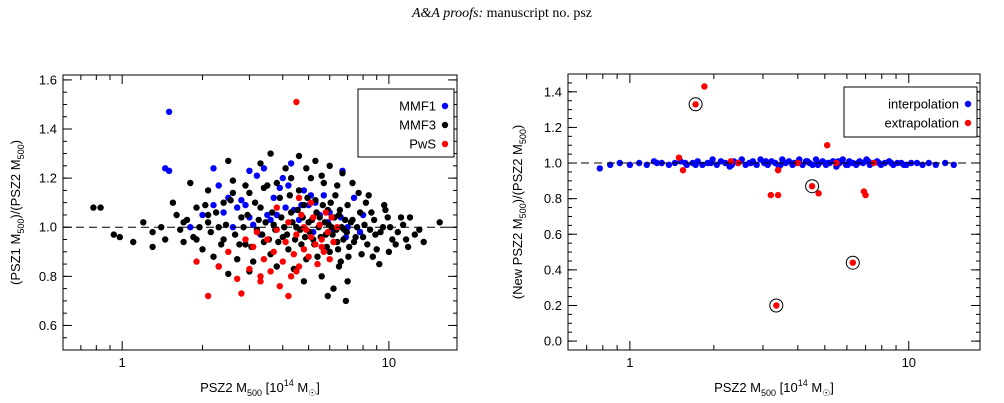  I want to click on right-legend-label: interpolation, so click(923, 104).